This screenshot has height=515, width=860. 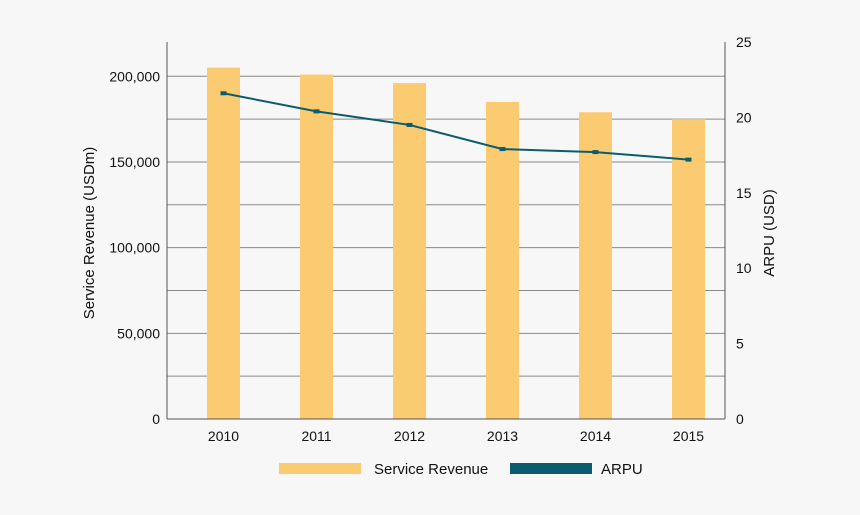 What do you see at coordinates (688, 436) in the screenshot?
I see `x-tick-label: 2015` at bounding box center [688, 436].